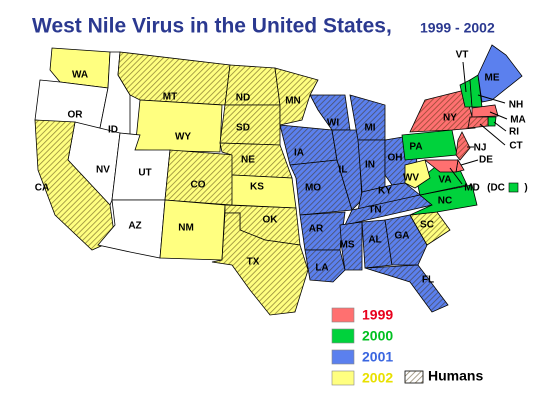  What do you see at coordinates (486, 160) in the screenshot?
I see `state-label: DE` at bounding box center [486, 160].